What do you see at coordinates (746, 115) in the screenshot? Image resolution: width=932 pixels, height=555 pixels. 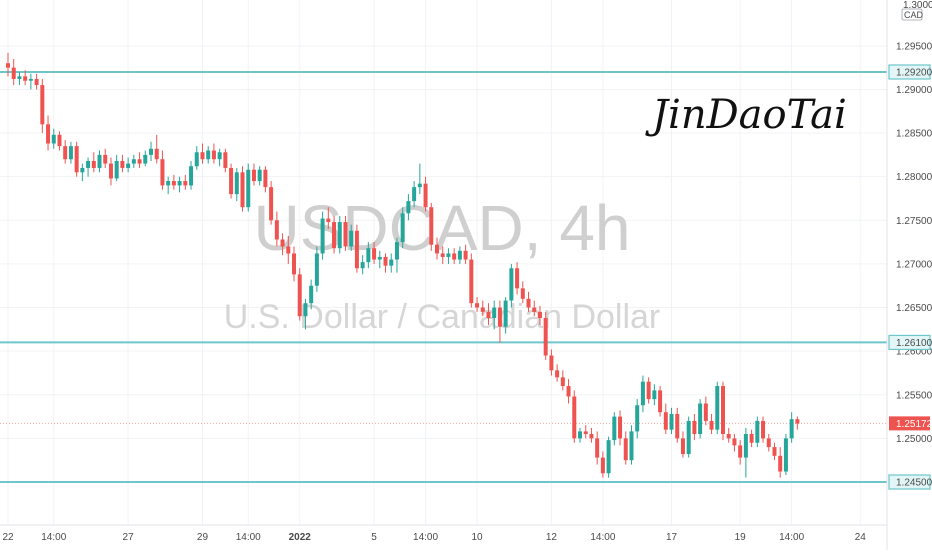 I see `signature: JinDaoTai` at bounding box center [746, 115].